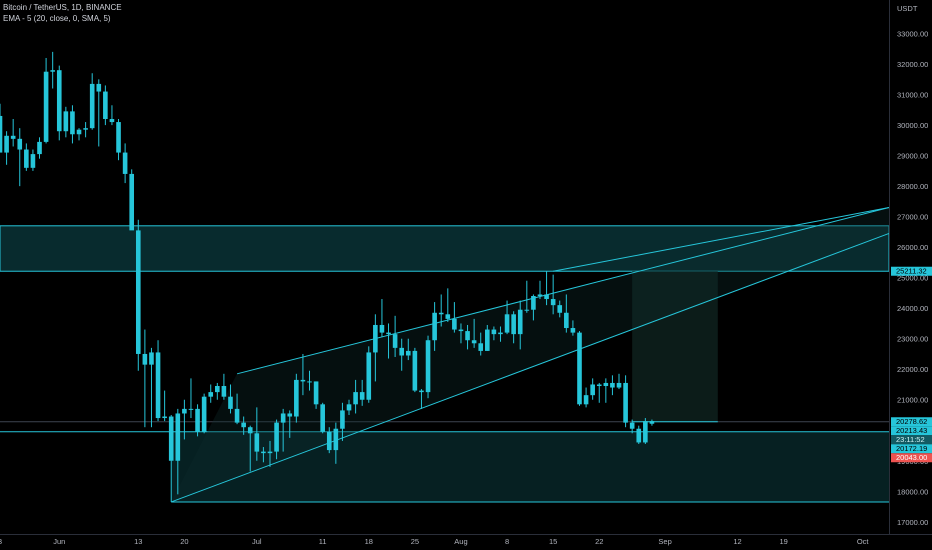 Image resolution: width=932 pixels, height=550 pixels. I want to click on time-tick-label: 20, so click(184, 541).